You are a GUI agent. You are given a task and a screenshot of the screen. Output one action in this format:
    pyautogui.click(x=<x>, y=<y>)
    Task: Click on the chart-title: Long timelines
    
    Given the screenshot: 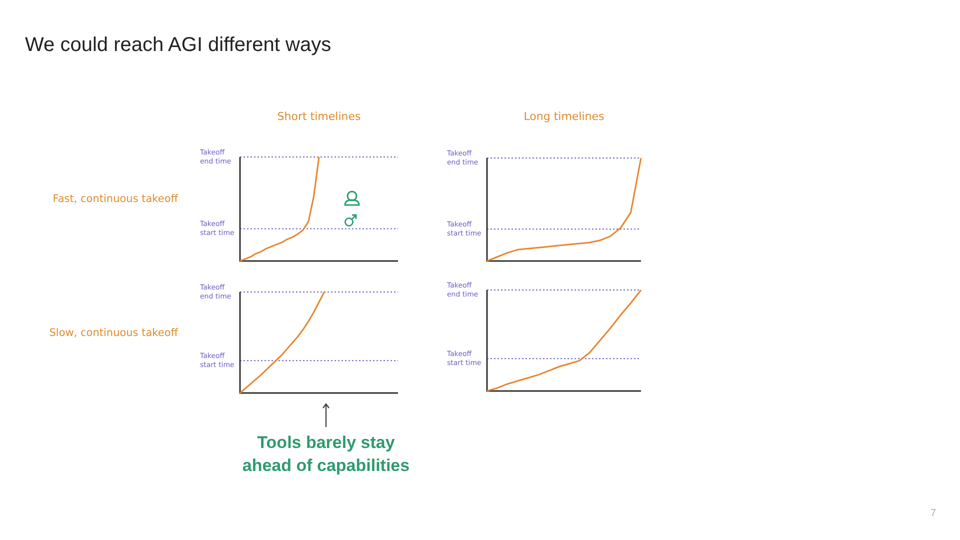 What is the action you would take?
    pyautogui.click(x=564, y=116)
    